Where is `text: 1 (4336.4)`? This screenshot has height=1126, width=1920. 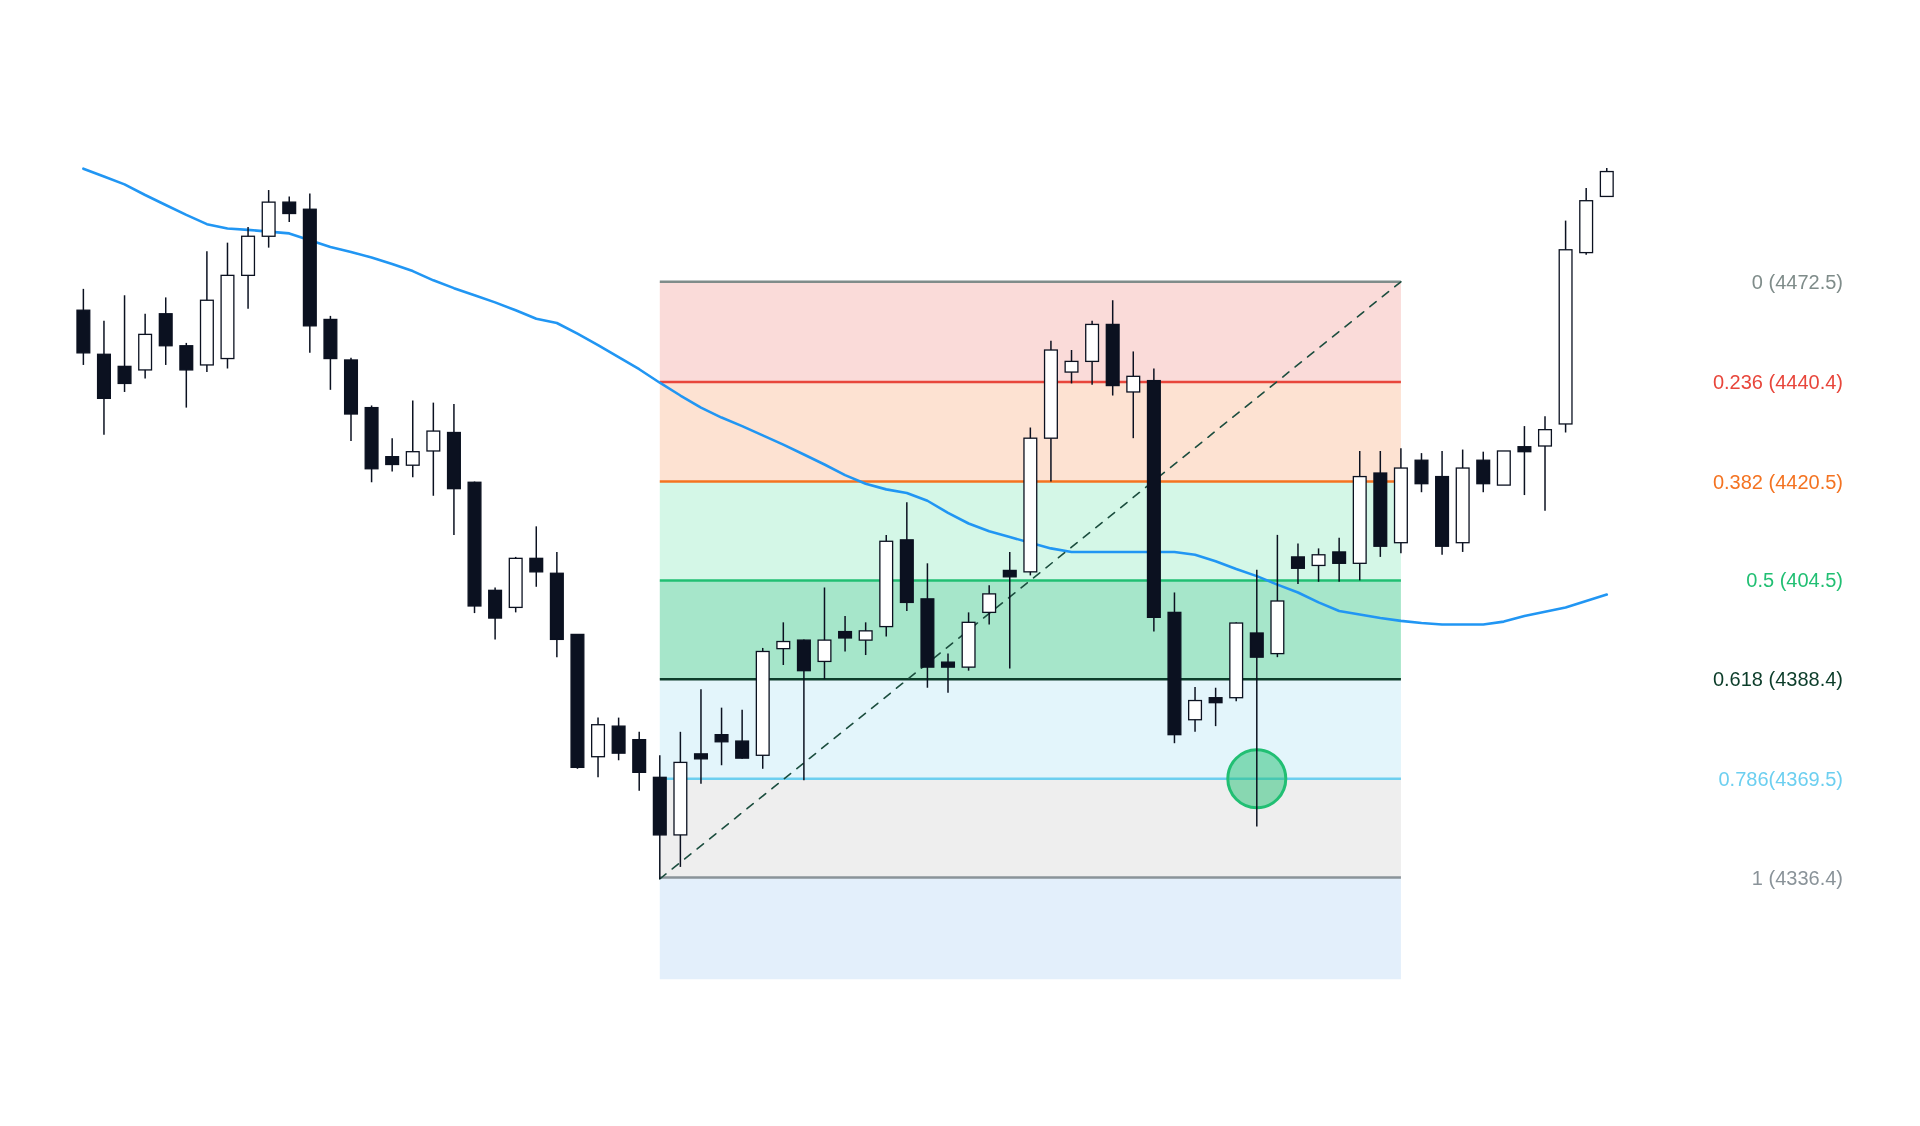
text: 1 (4336.4) is located at coordinates (1797, 877).